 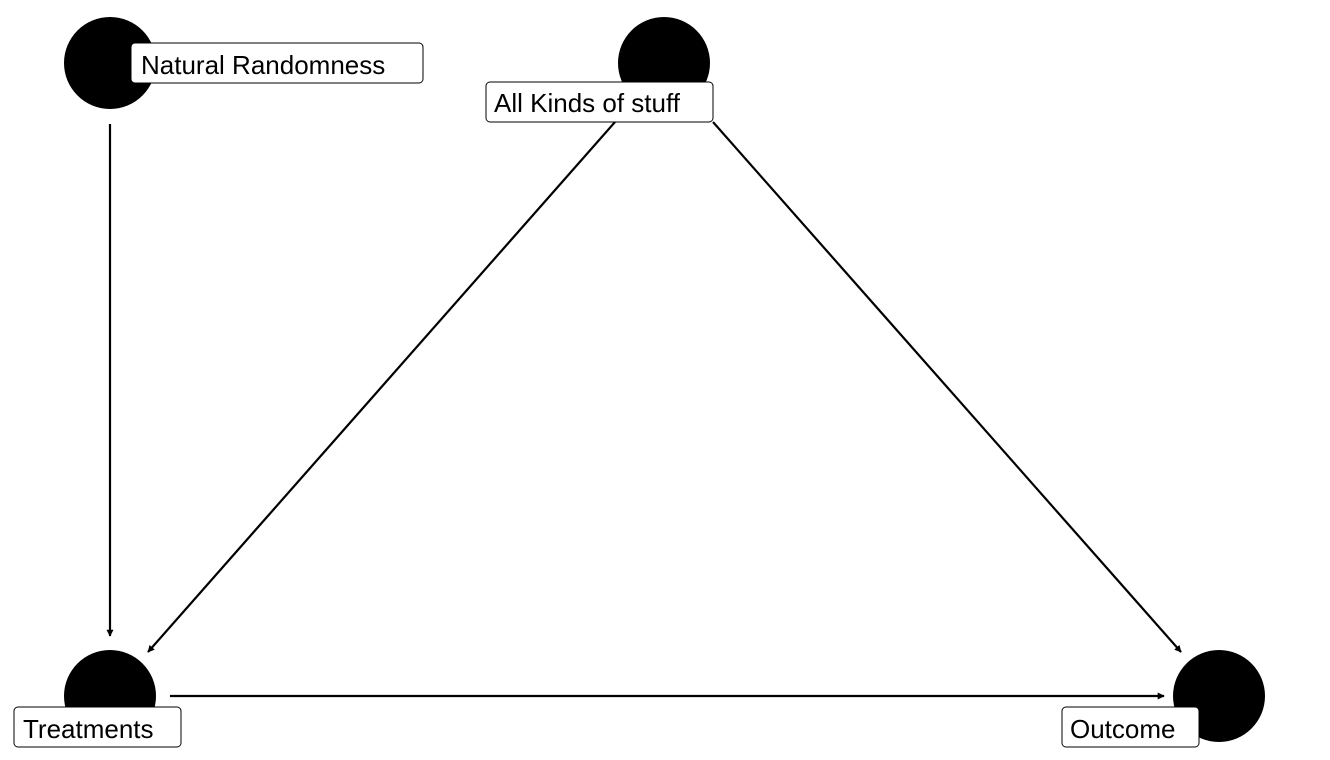 I want to click on label-treatments-text: Treatments, so click(x=88, y=729).